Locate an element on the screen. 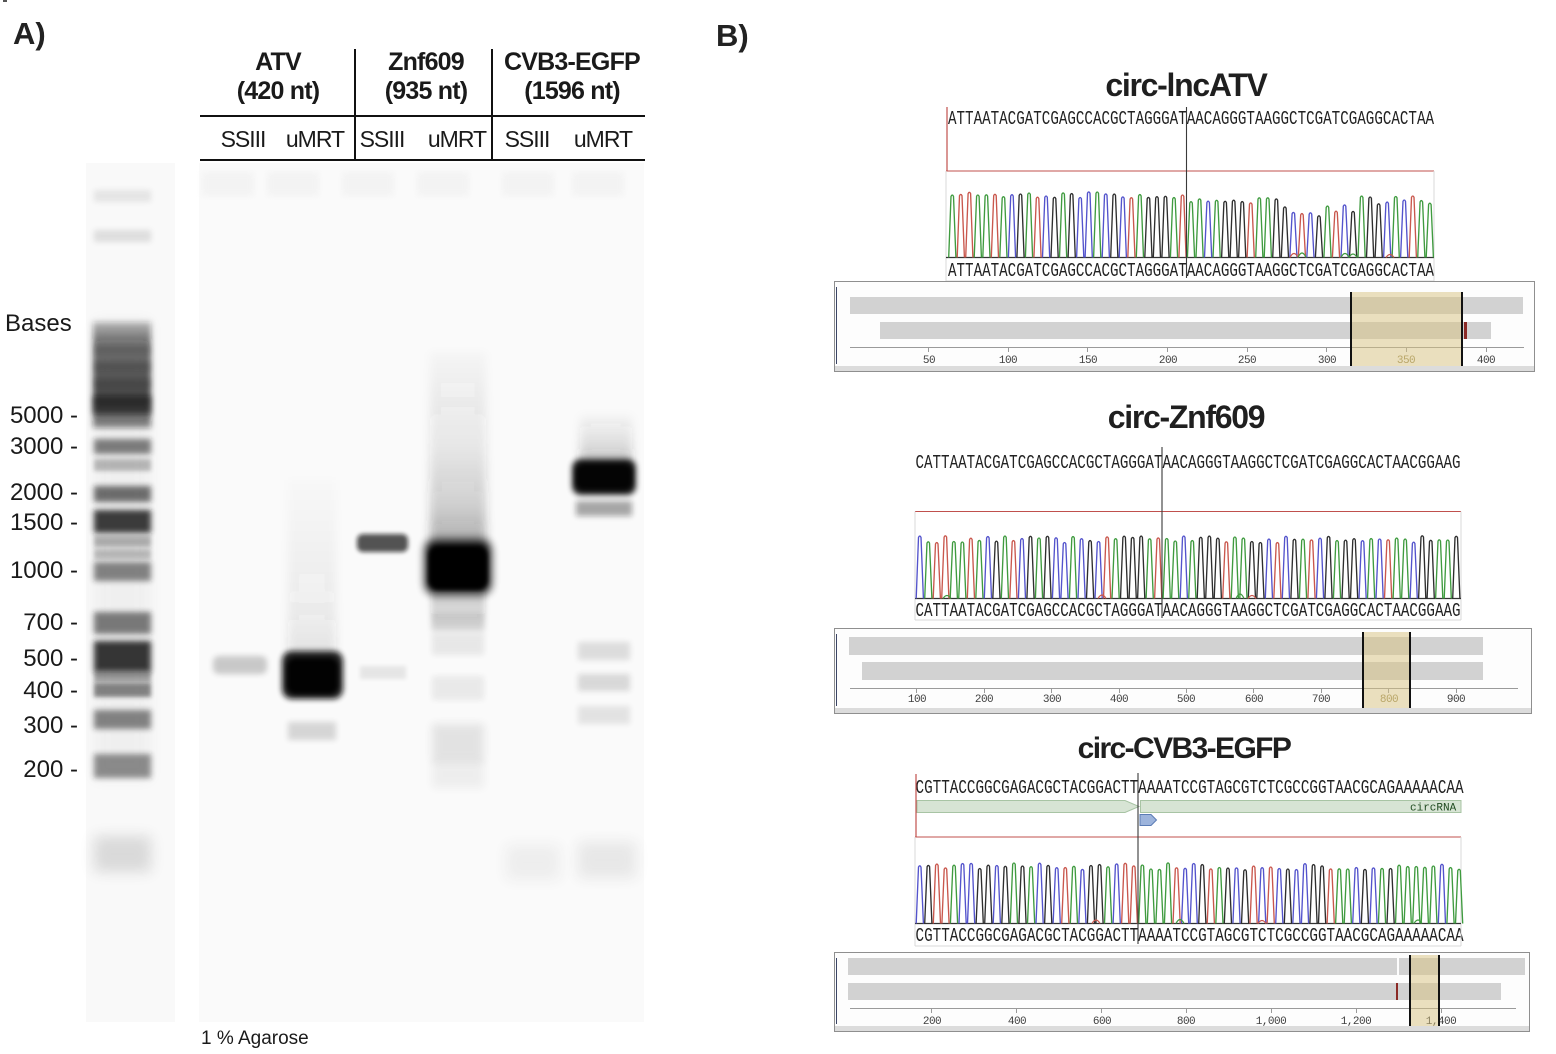 Image resolution: width=1556 pixels, height=1054 pixels. svg-text: circRNA is located at coordinates (1433, 809).